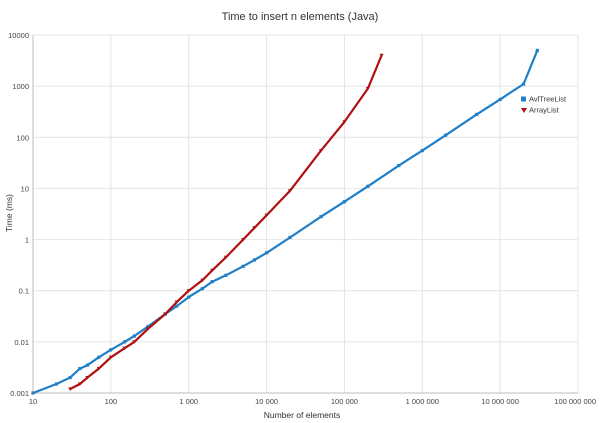  Describe the element at coordinates (300, 17) in the screenshot. I see `chart-title: Time to insert n elements (Java)` at that location.